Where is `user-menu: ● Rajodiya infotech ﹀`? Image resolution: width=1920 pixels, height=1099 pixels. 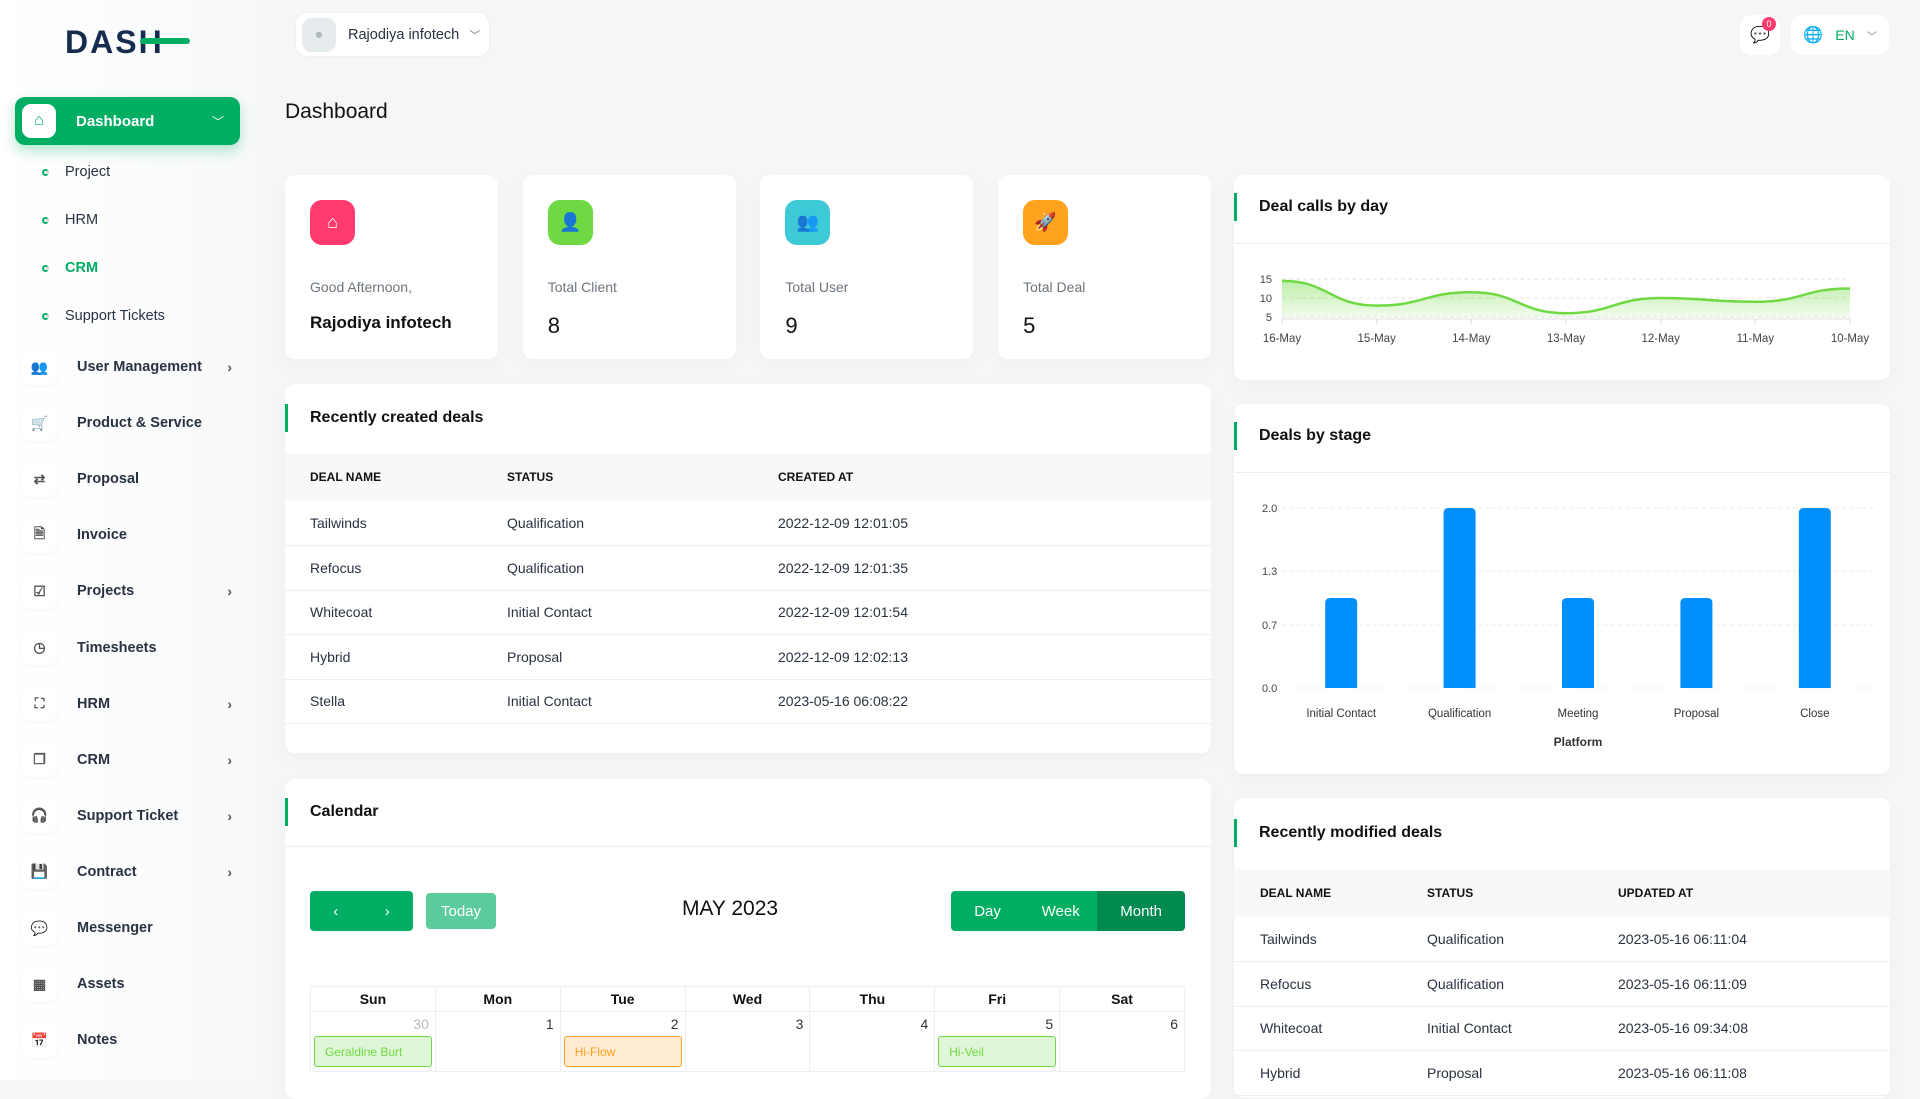 user-menu: ● Rajodiya infotech ﹀ is located at coordinates (392, 34).